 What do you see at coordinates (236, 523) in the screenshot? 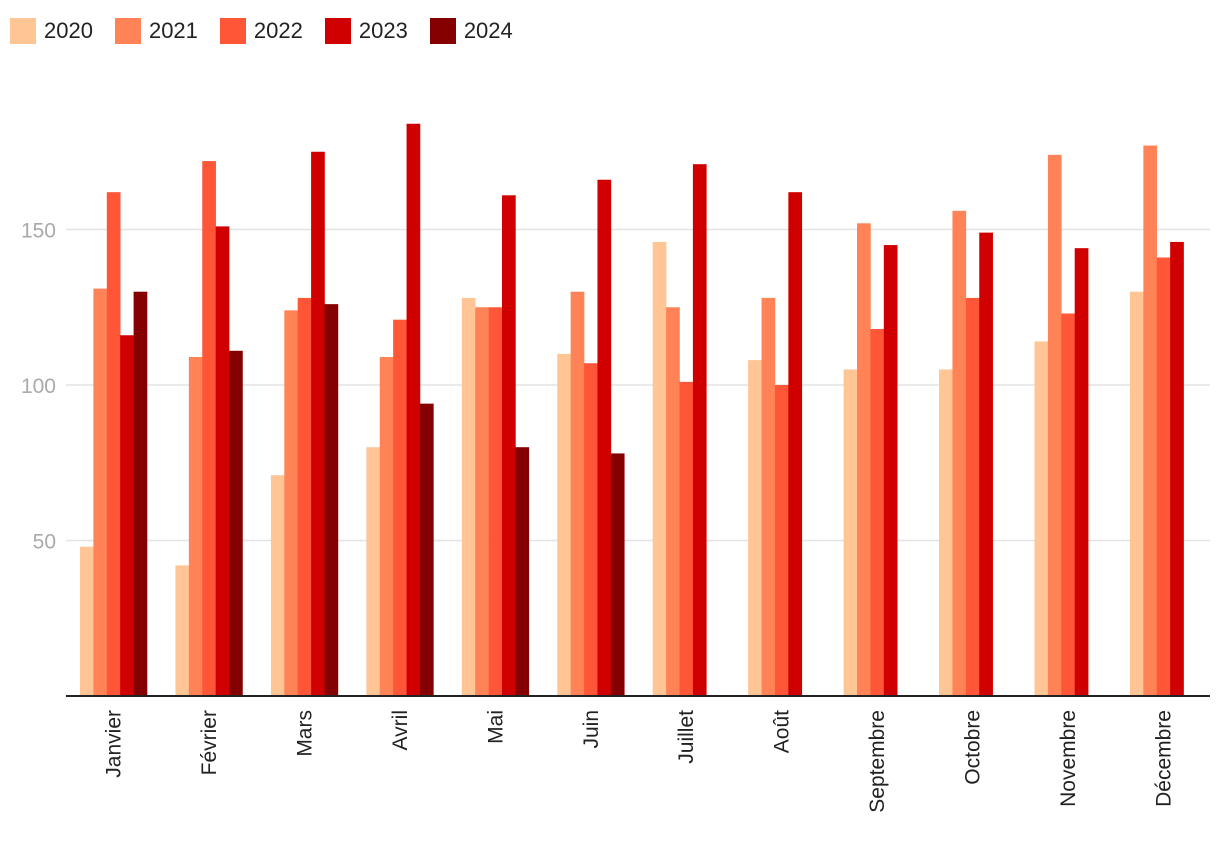
I see `bar-2024-Février` at bounding box center [236, 523].